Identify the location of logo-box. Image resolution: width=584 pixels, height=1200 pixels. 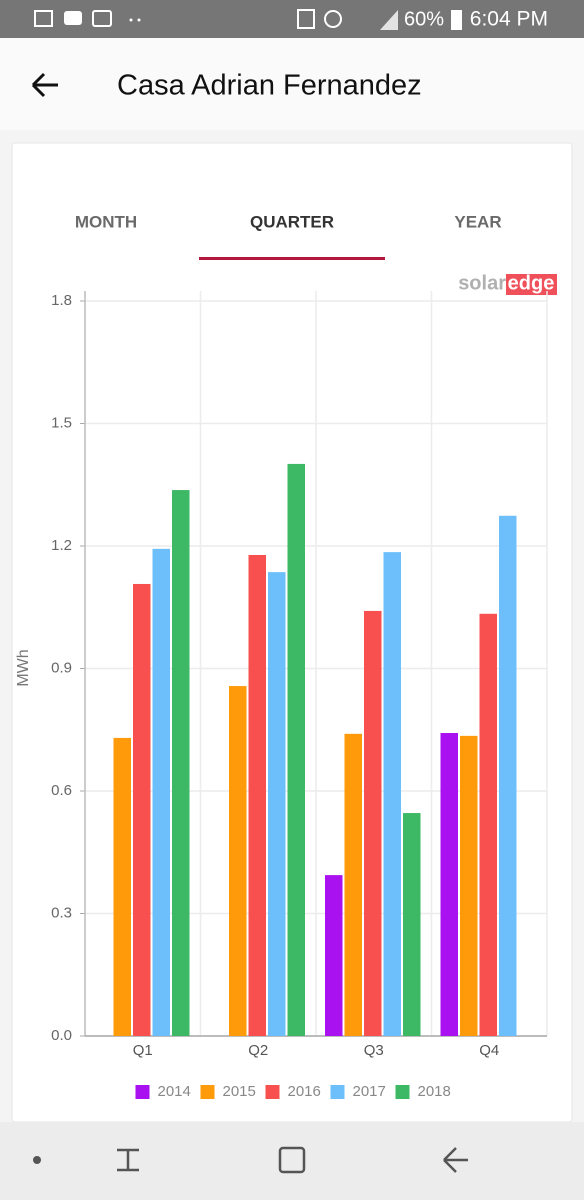
(531, 284).